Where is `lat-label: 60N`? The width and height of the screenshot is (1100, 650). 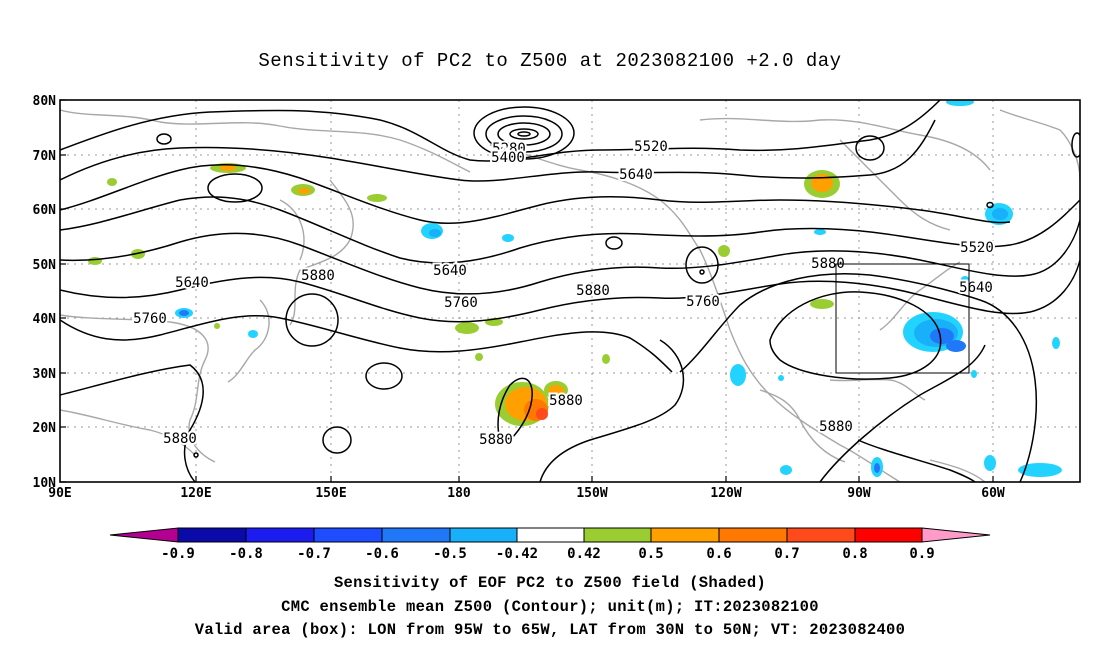 lat-label: 60N is located at coordinates (45, 210).